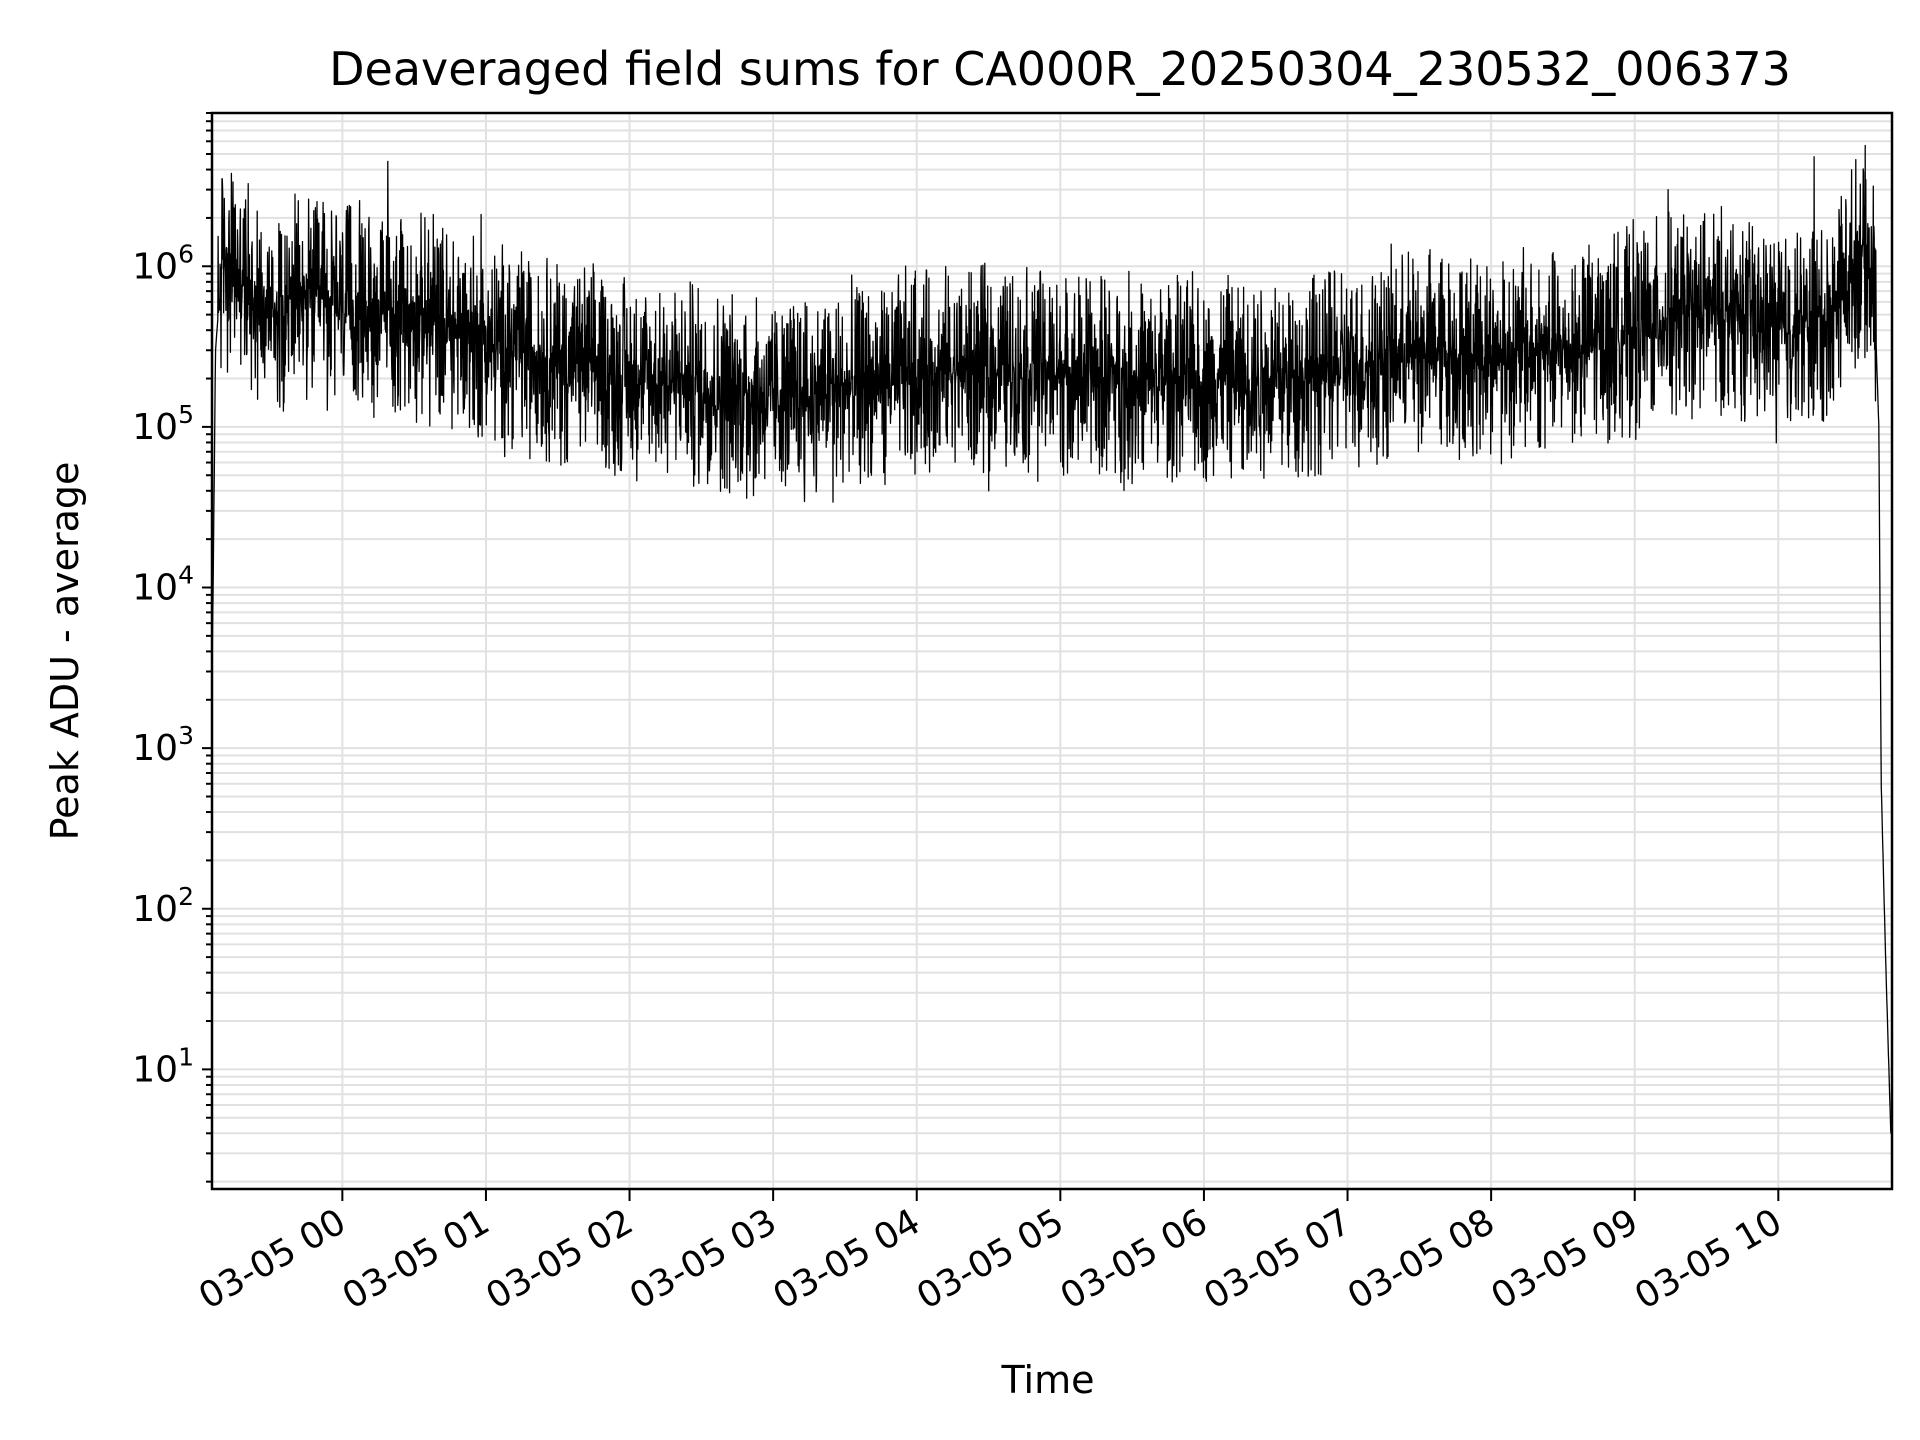  What do you see at coordinates (163, 263) in the screenshot?
I see `y-tick-label: 10⁶` at bounding box center [163, 263].